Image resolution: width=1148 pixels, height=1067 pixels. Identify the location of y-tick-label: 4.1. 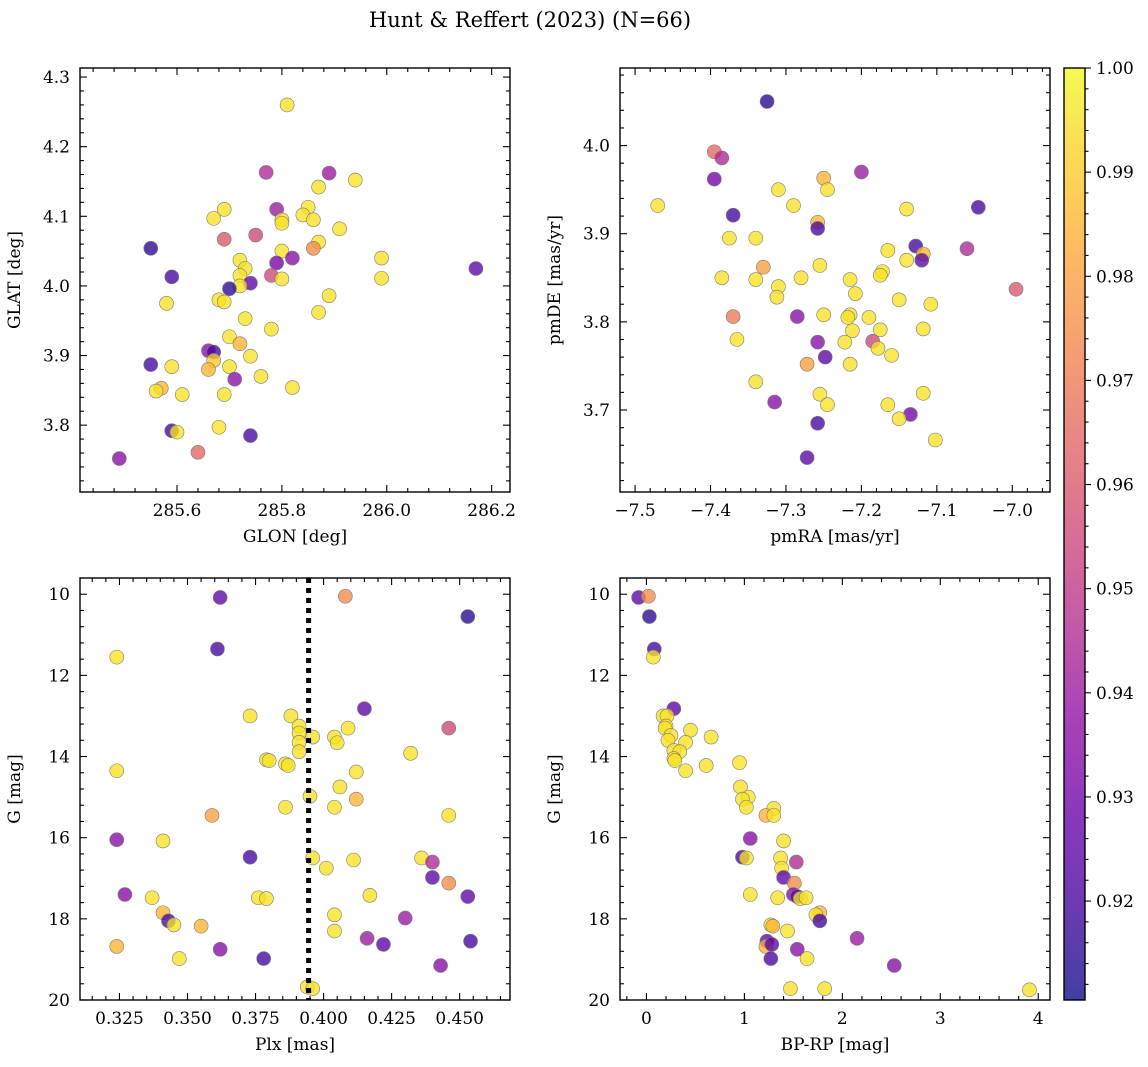
(56, 217).